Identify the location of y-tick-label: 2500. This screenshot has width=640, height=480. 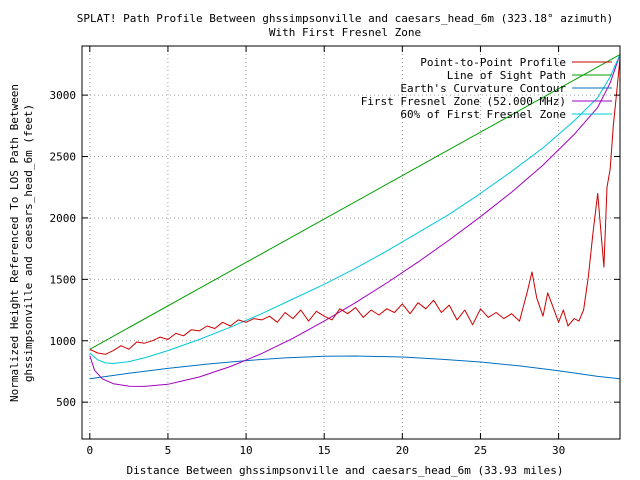
(63, 157).